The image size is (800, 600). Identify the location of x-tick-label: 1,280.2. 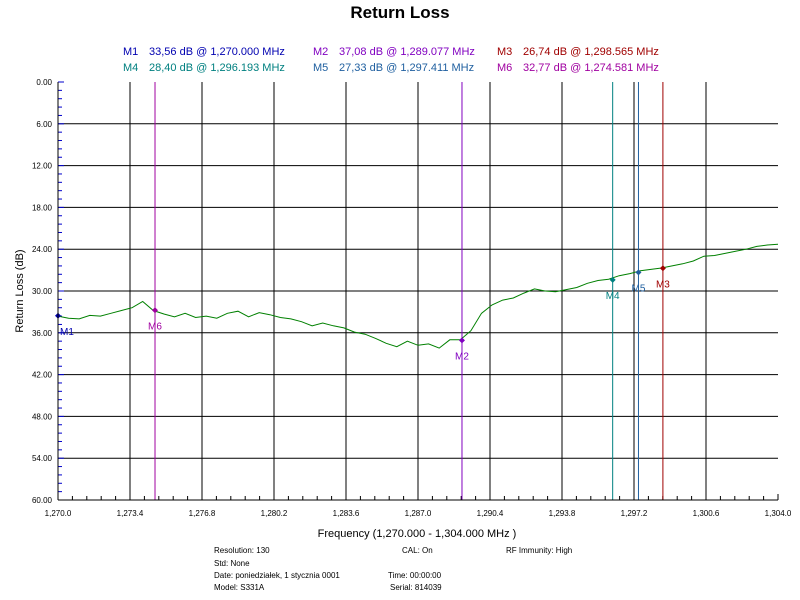
(274, 513).